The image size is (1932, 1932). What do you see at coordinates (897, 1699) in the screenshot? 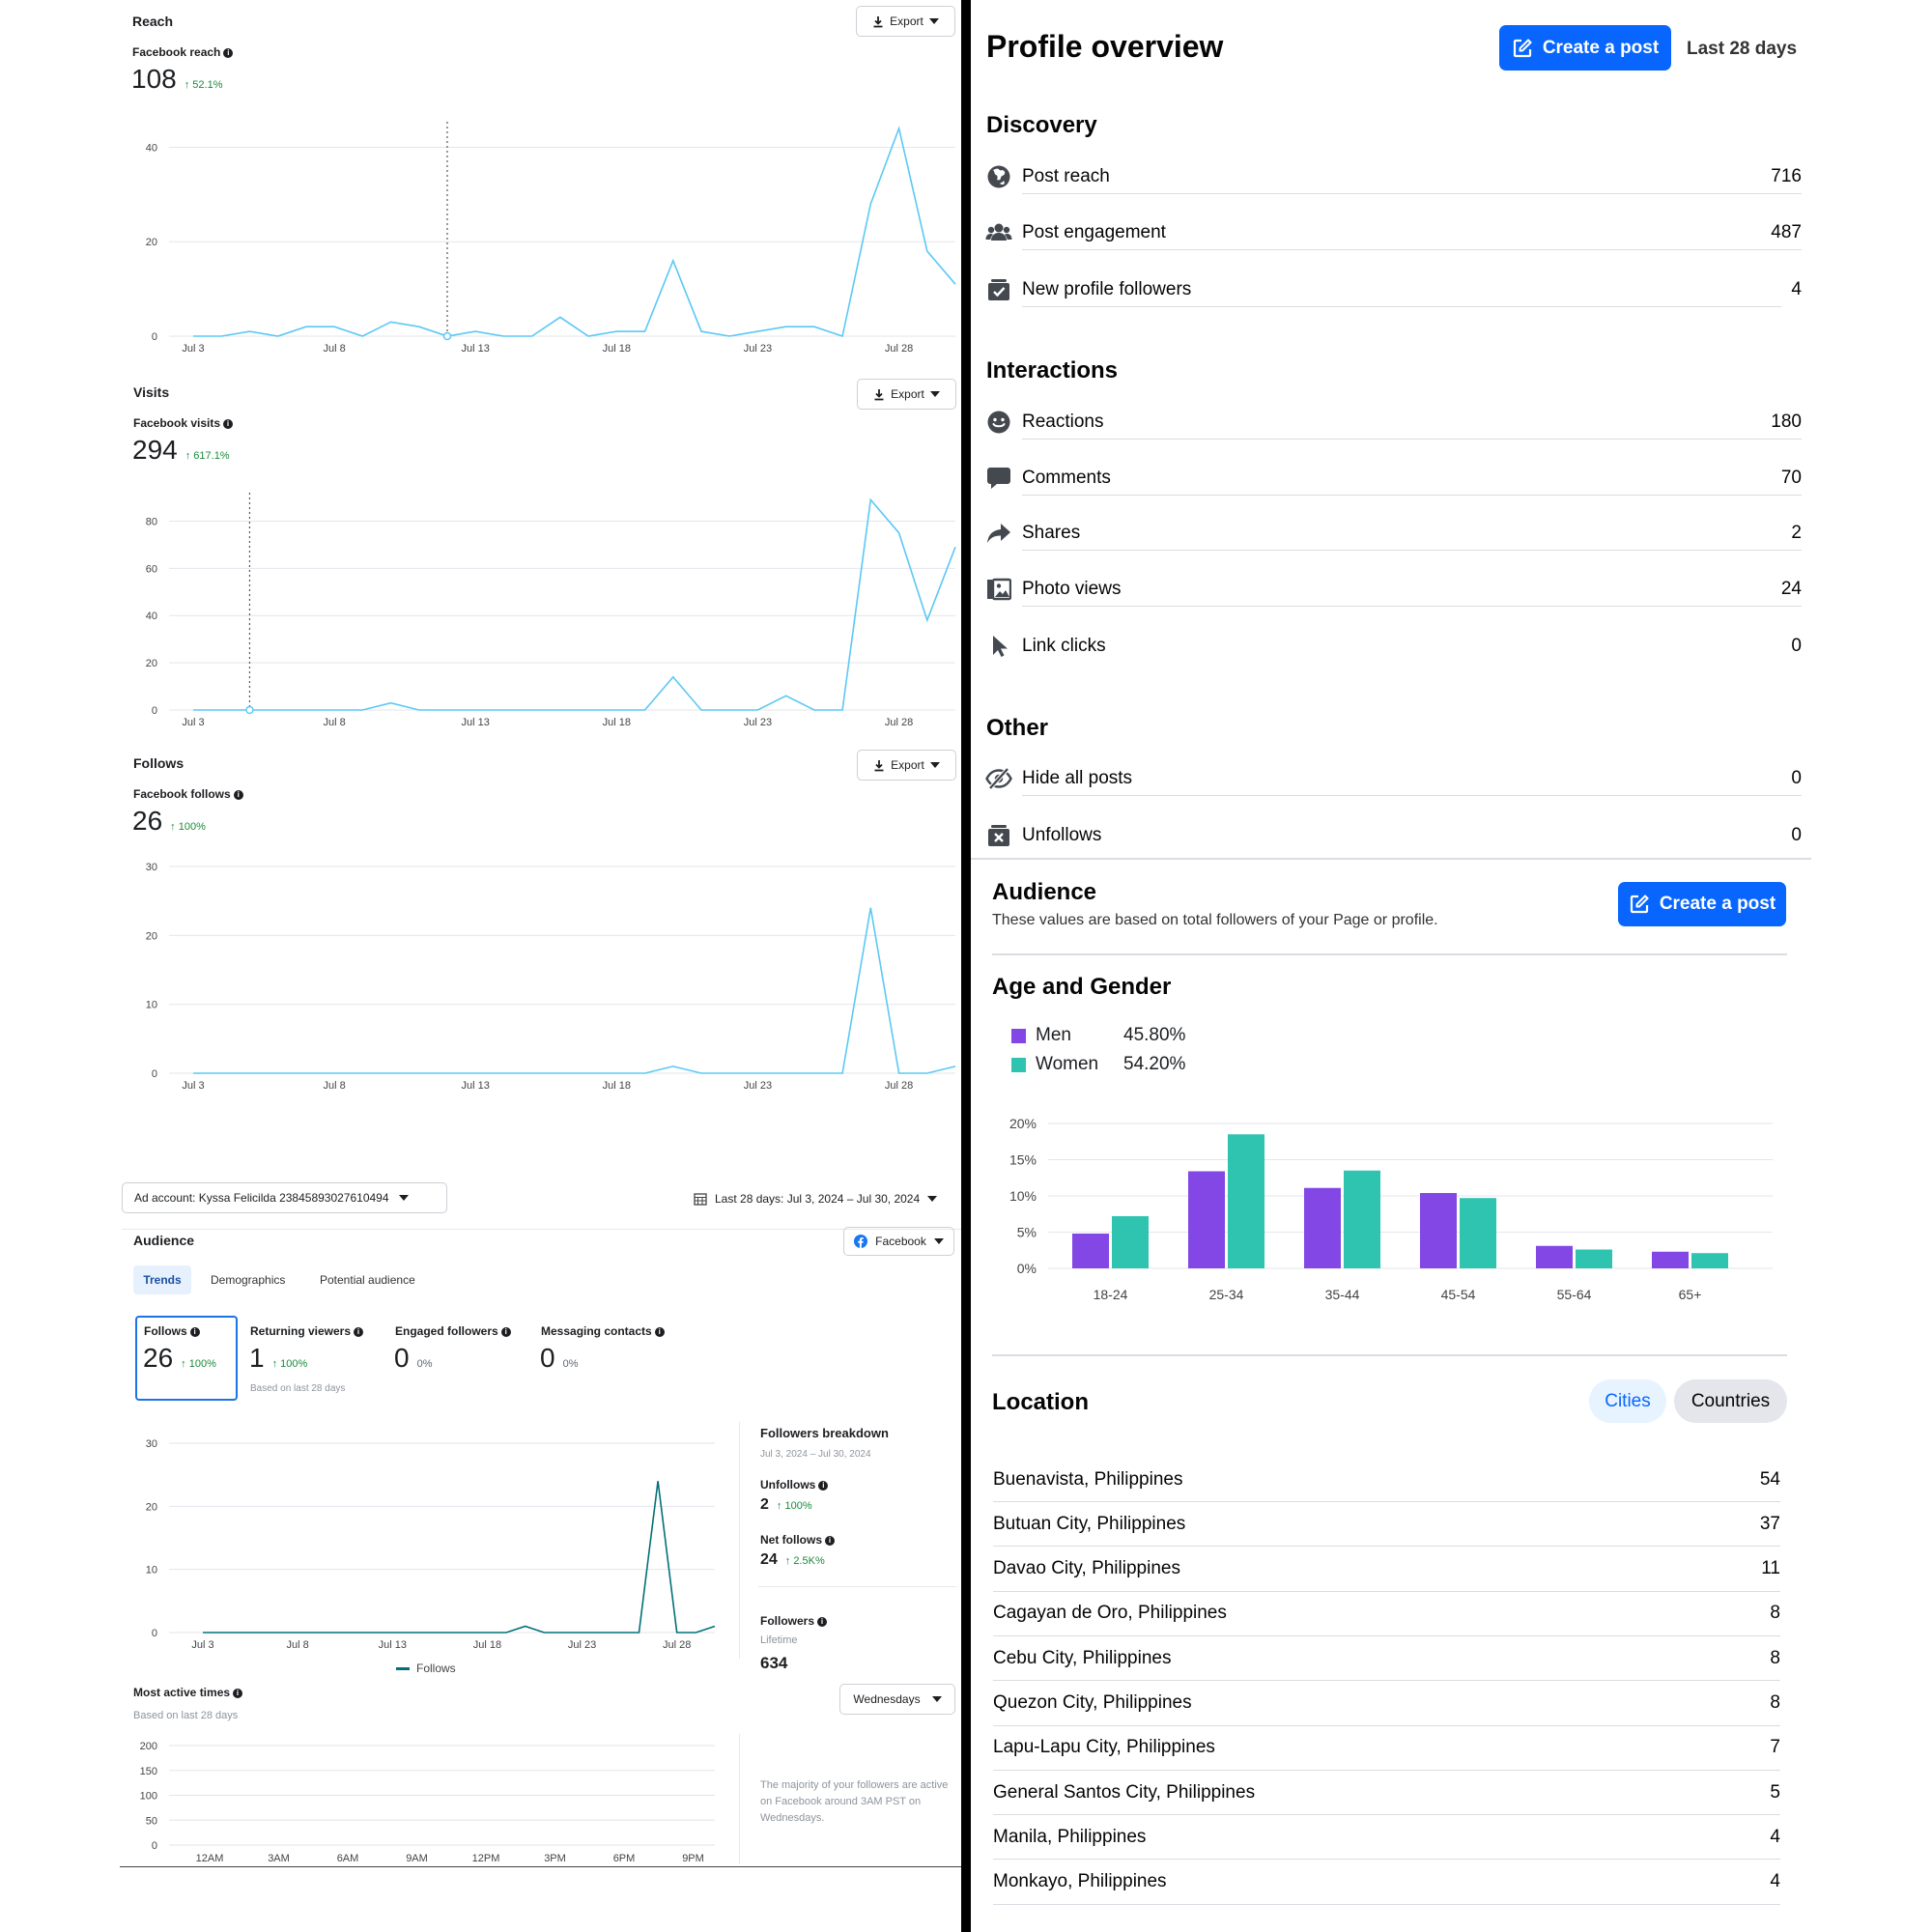
I see `day-select: Wednesdays` at bounding box center [897, 1699].